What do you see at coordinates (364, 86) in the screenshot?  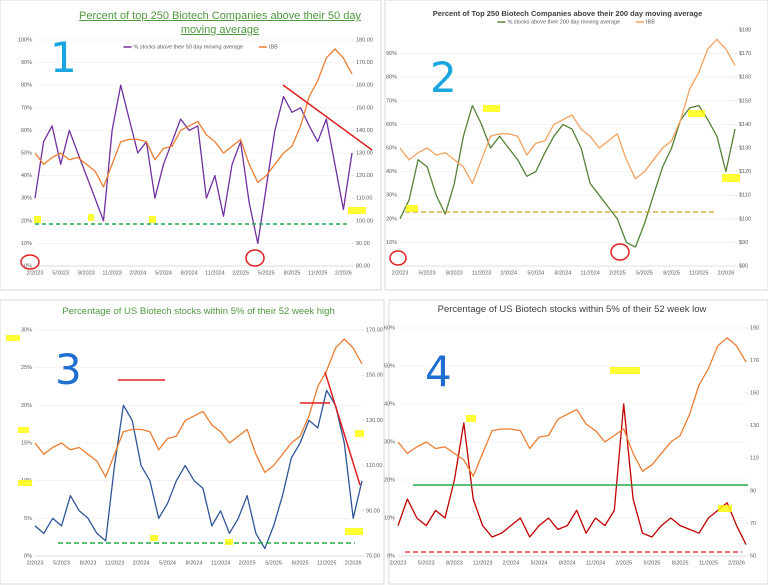 I see `y2-tick-label: 160.00` at bounding box center [364, 86].